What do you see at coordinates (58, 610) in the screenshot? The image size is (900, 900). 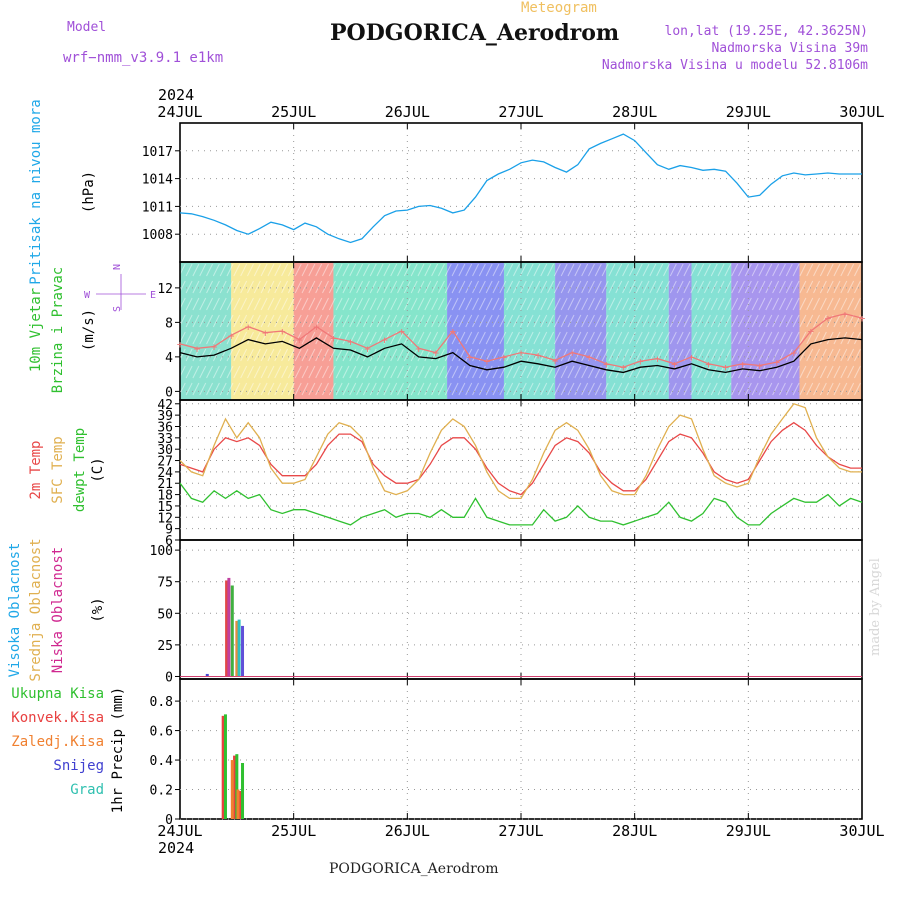 I see `cloud-low-label: Niska Oblacnost` at bounding box center [58, 610].